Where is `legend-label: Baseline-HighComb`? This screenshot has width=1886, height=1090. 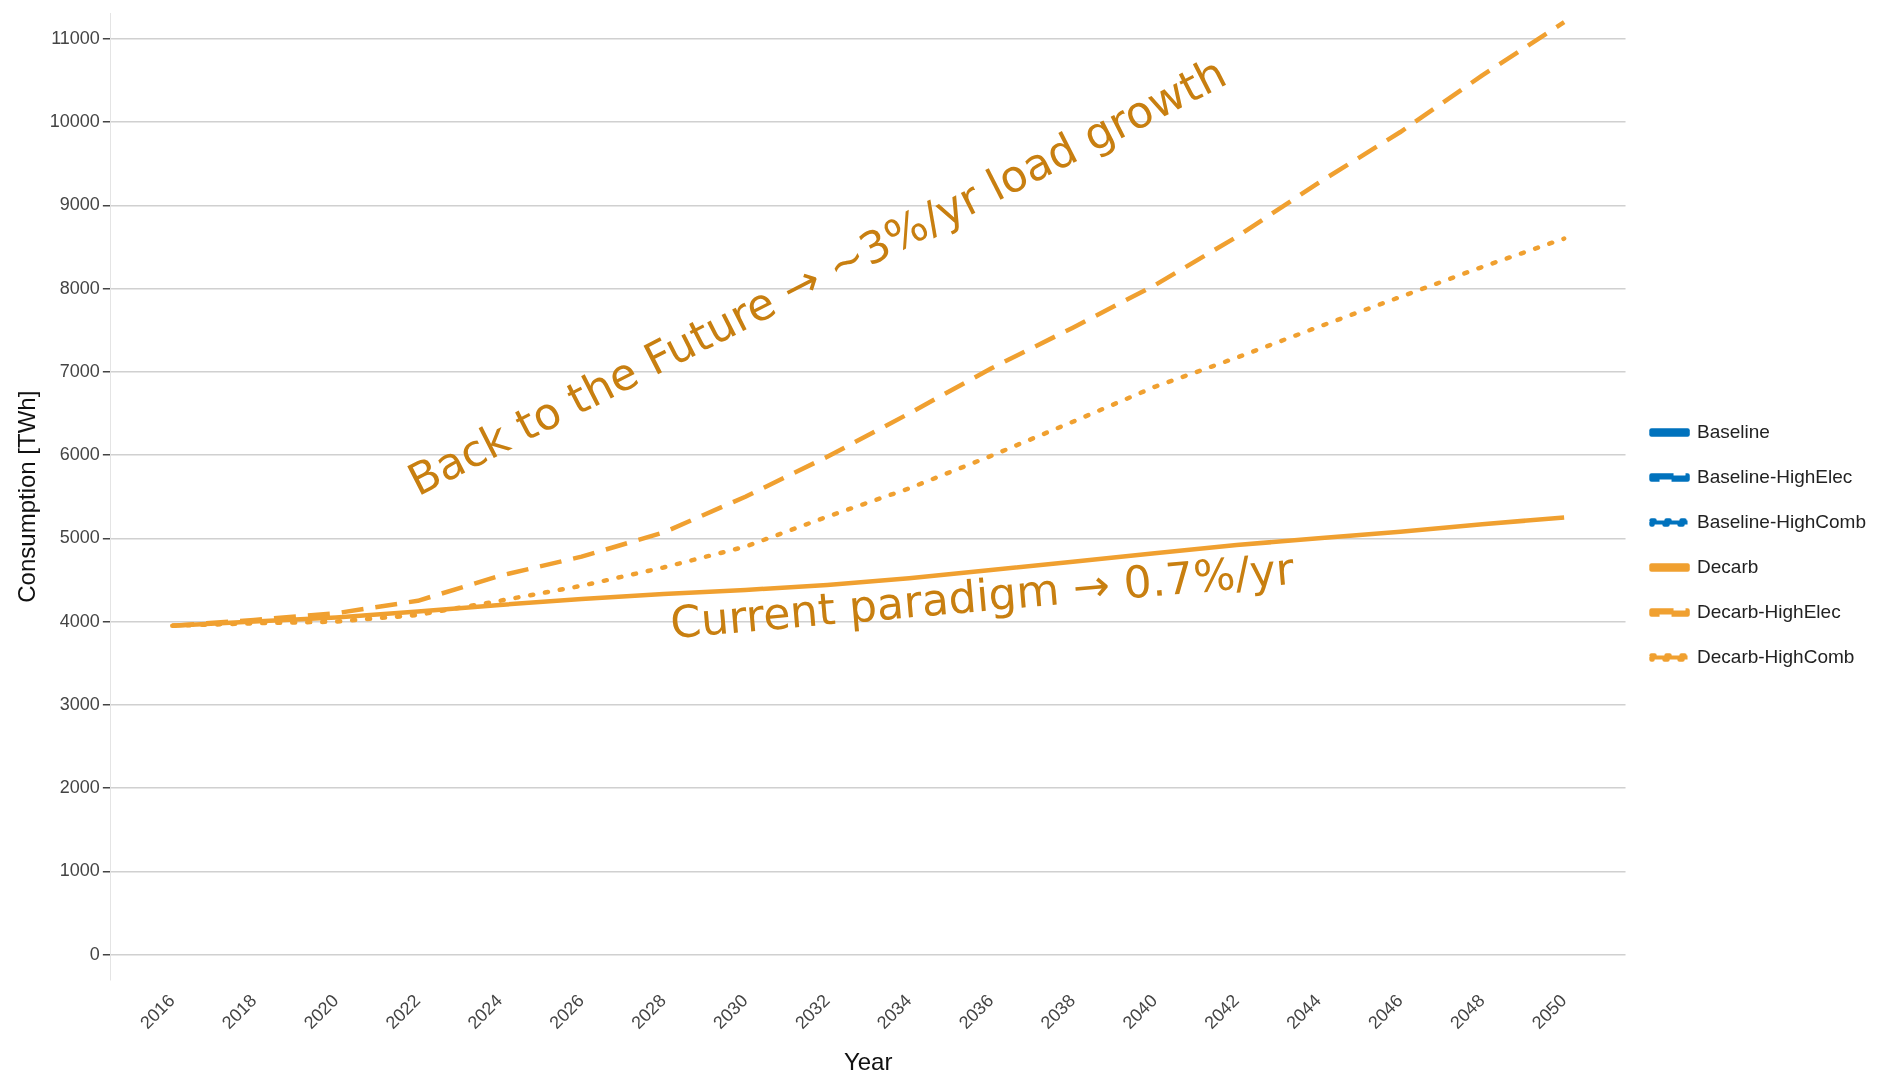 legend-label: Baseline-HighComb is located at coordinates (1781, 521).